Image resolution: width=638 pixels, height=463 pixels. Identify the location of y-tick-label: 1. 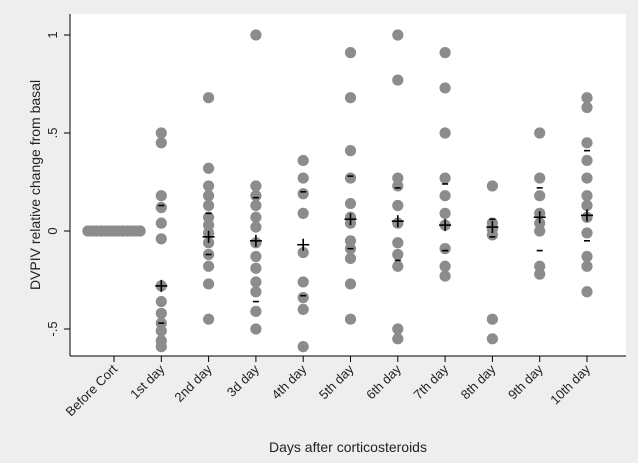
(52, 34).